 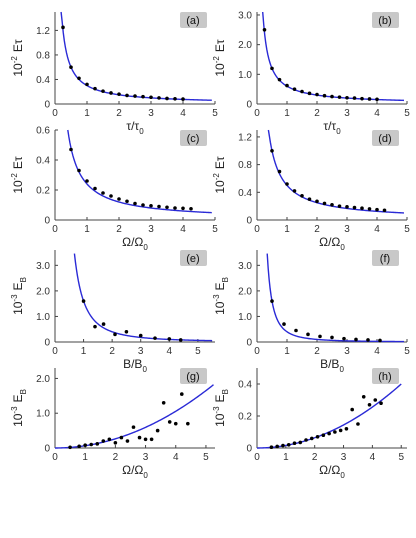 I want to click on y-axis-label: 10-2 Eτ, so click(x=17, y=174).